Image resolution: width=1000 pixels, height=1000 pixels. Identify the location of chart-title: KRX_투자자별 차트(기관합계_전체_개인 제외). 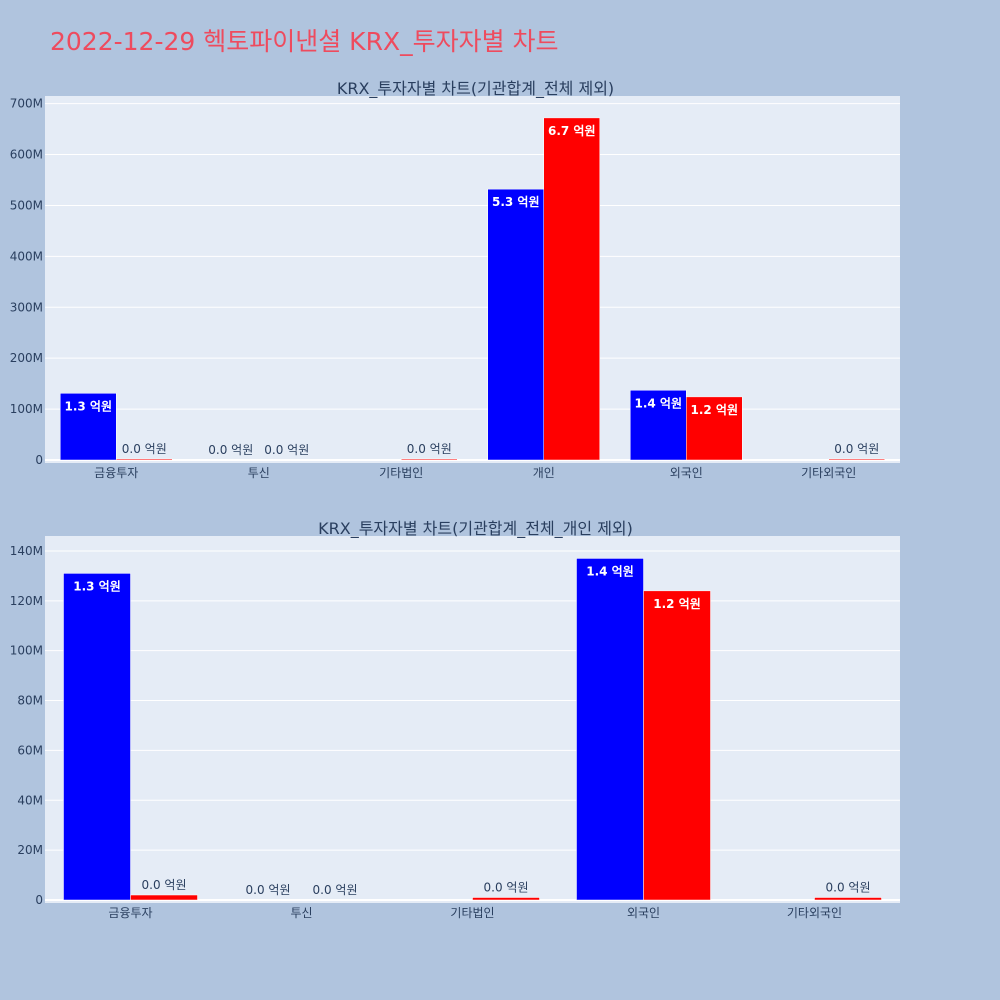
(475, 529).